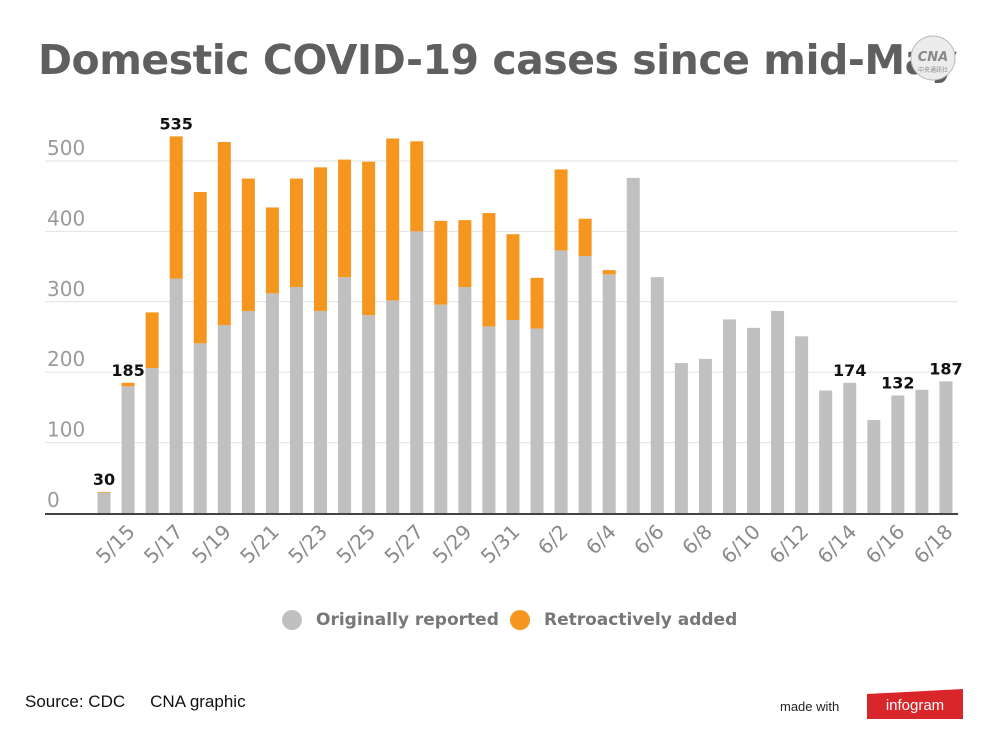 This screenshot has width=1001, height=745. I want to click on x-tick-label: 5/17, so click(163, 544).